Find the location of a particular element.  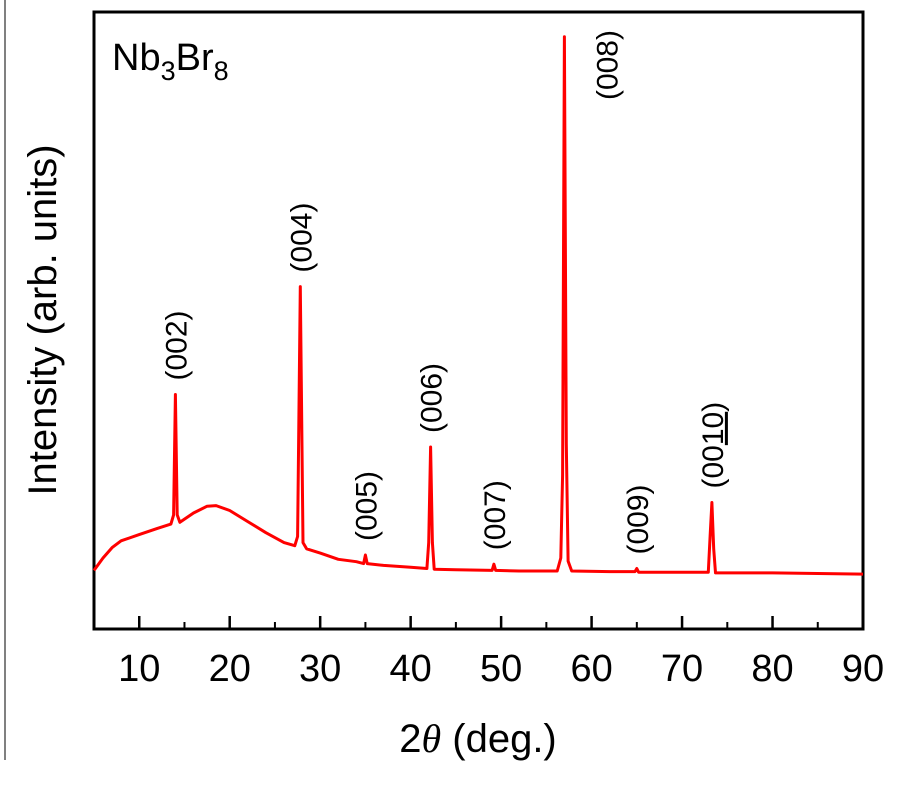

x-tick-label: 40 is located at coordinates (411, 669).